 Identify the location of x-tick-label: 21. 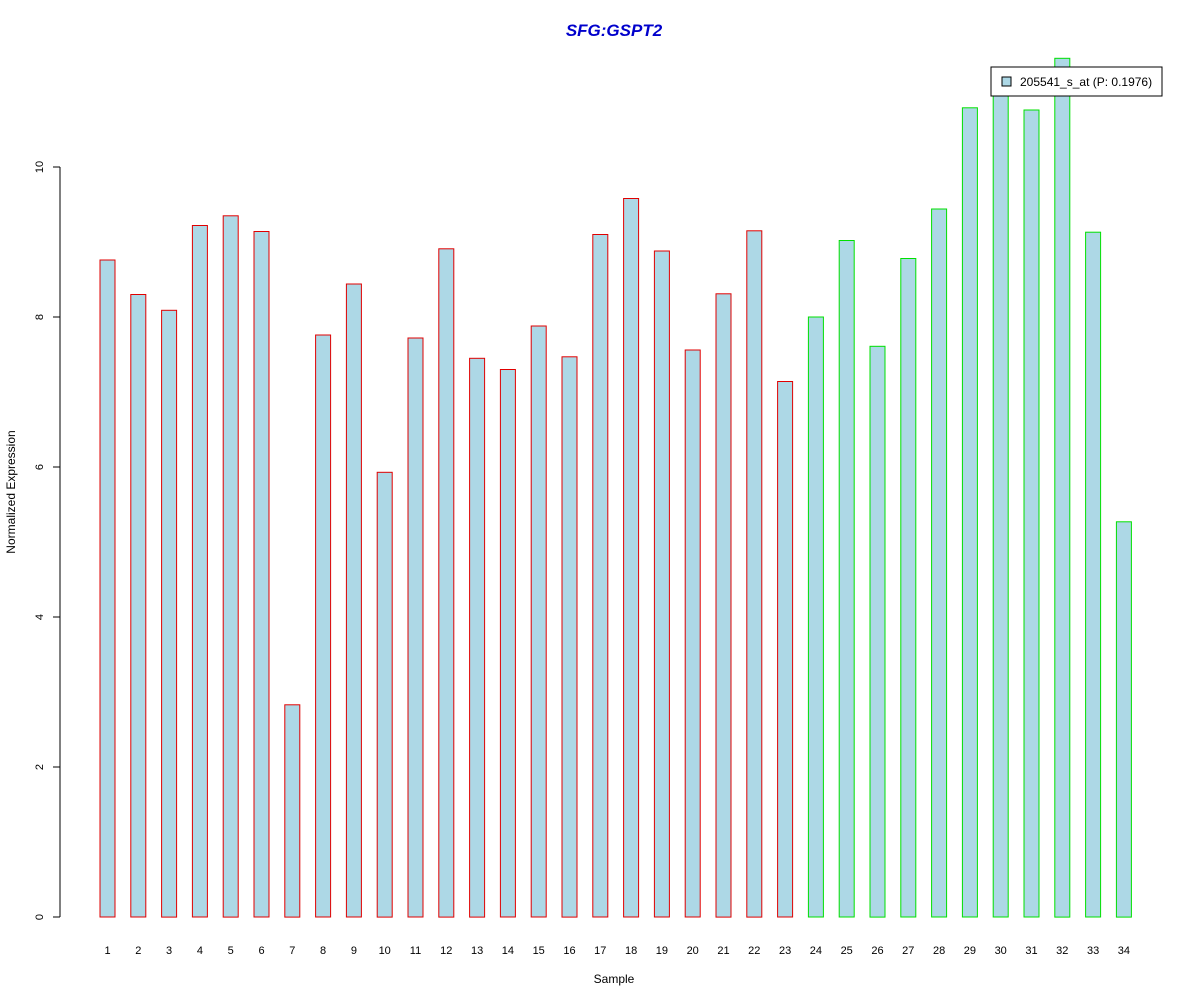
(723, 951).